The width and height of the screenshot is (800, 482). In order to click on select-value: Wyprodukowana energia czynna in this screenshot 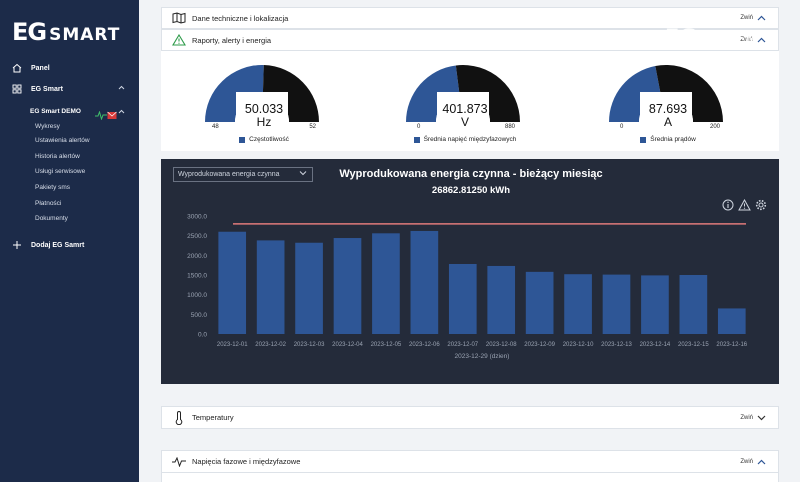, I will do `click(229, 174)`.